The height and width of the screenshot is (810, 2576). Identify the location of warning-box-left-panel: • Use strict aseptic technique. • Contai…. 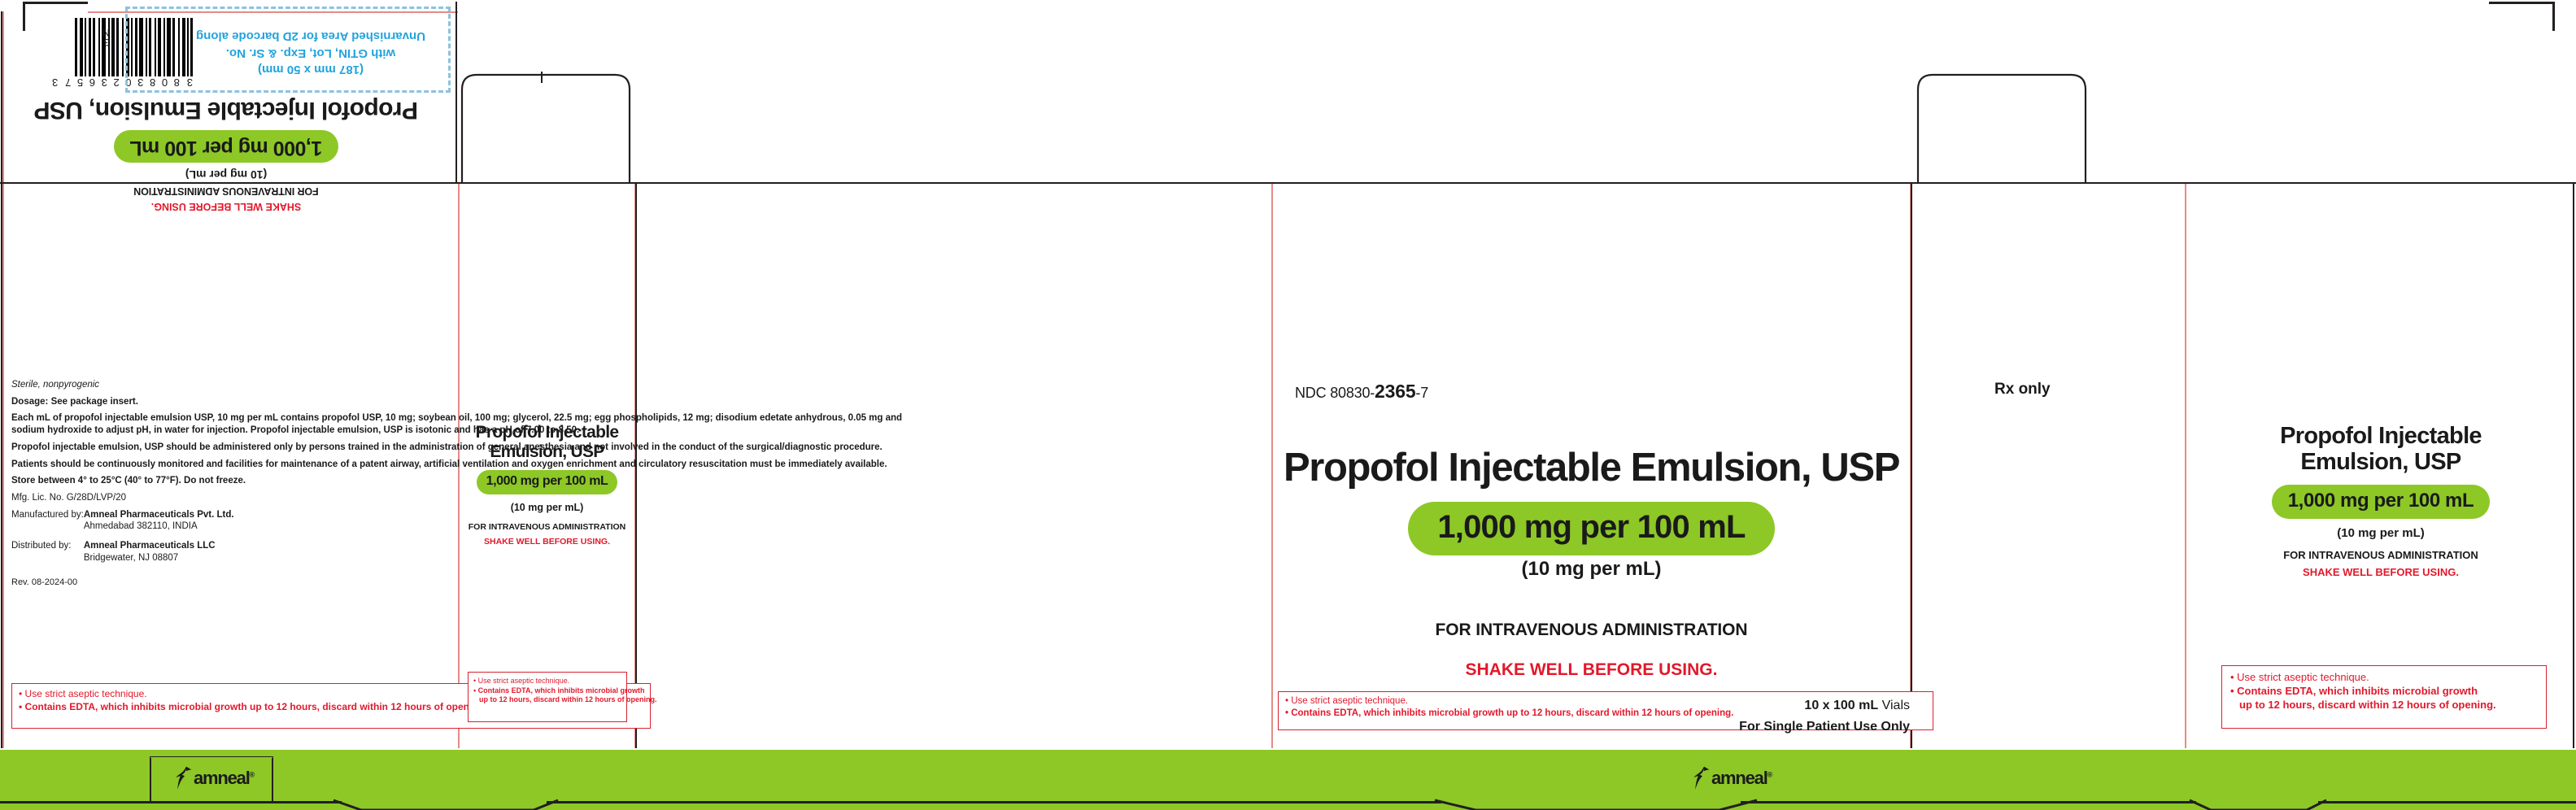
(562, 697).